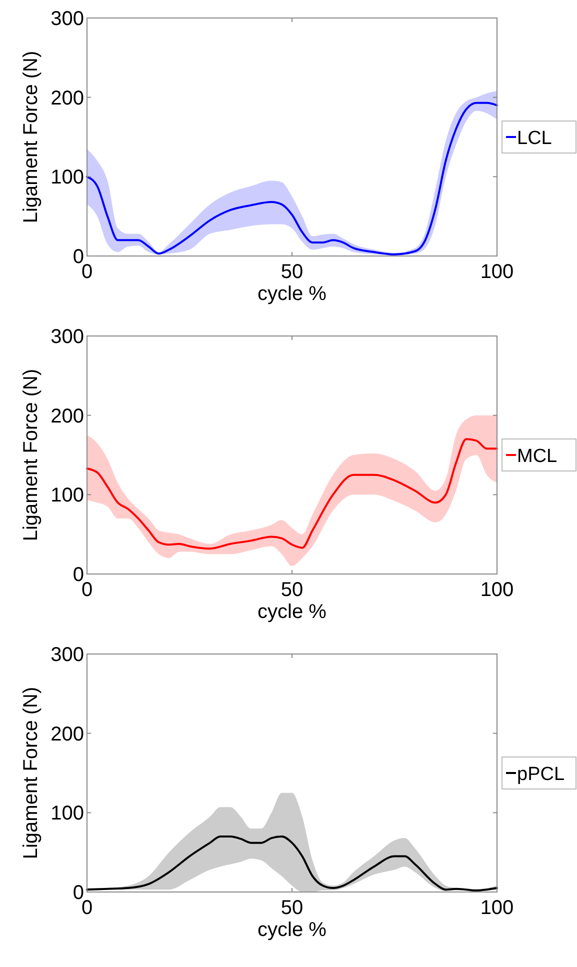 This screenshot has width=577, height=967. Describe the element at coordinates (541, 774) in the screenshot. I see `legend-label: pPCL` at that location.